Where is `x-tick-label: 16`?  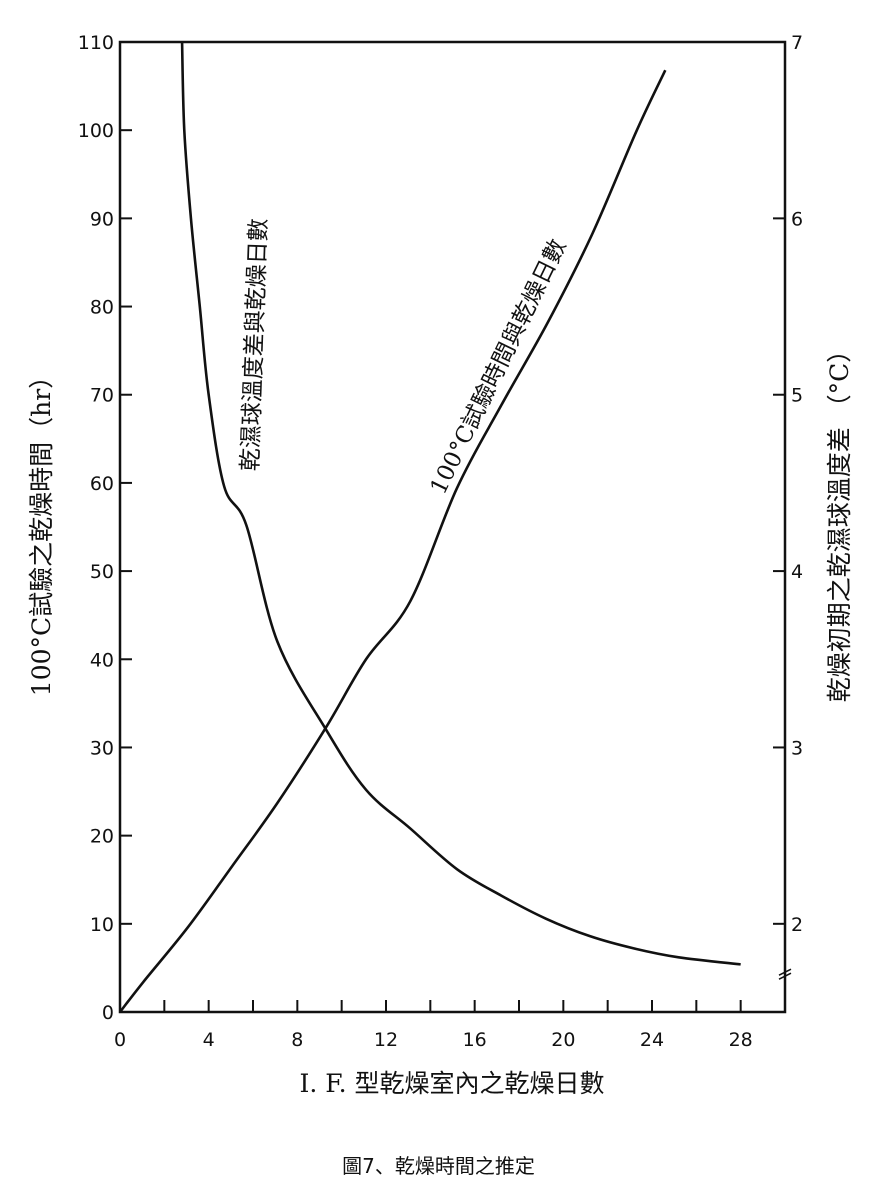 x-tick-label: 16 is located at coordinates (475, 1040).